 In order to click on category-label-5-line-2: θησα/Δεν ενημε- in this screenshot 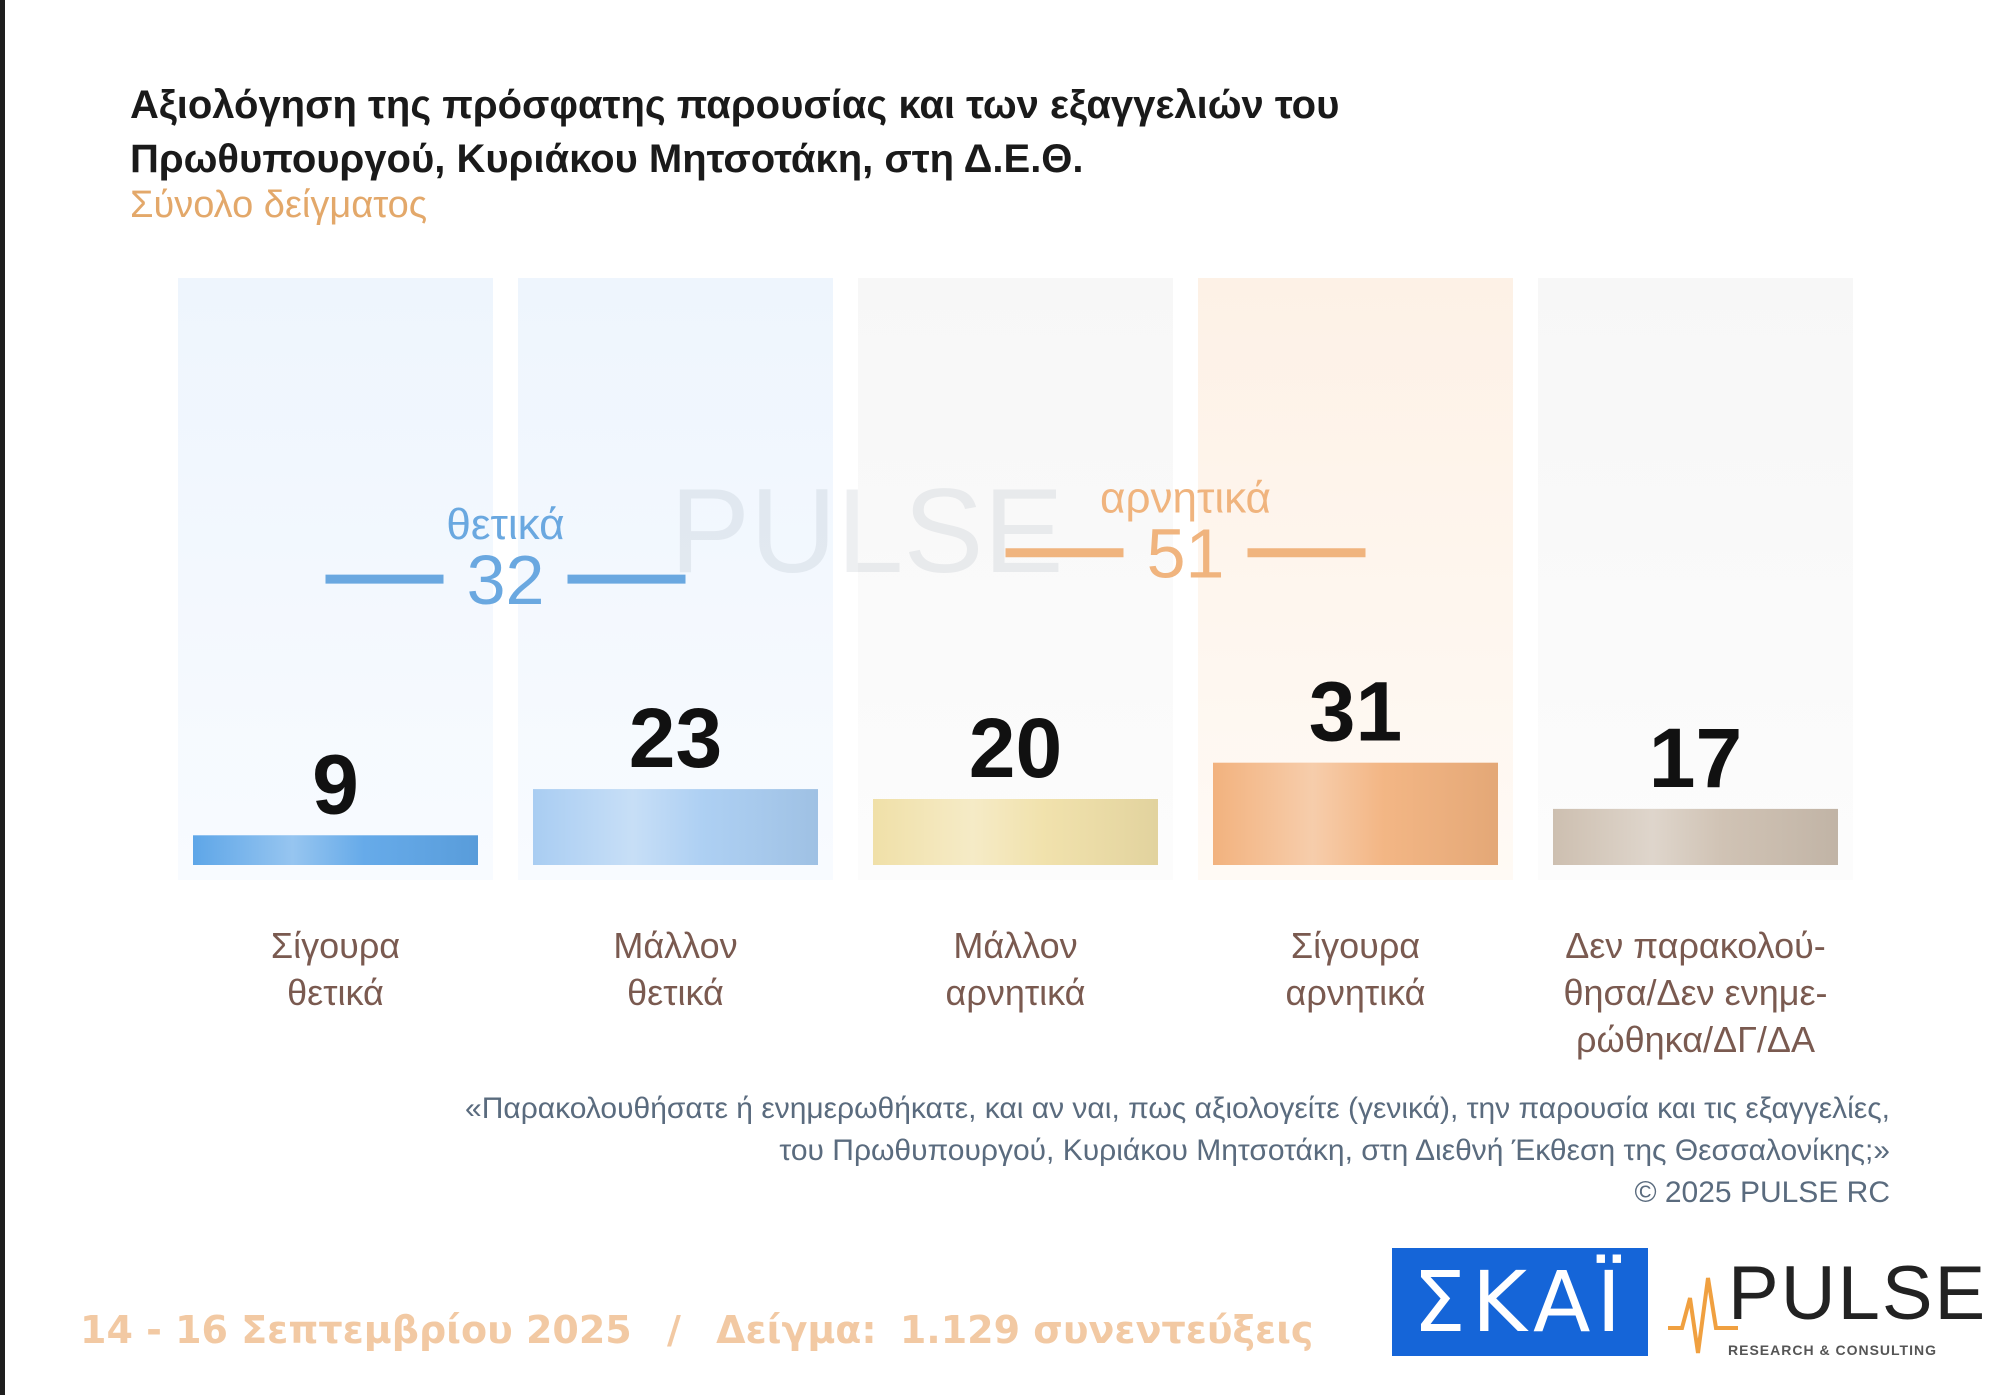, I will do `click(1695, 992)`.